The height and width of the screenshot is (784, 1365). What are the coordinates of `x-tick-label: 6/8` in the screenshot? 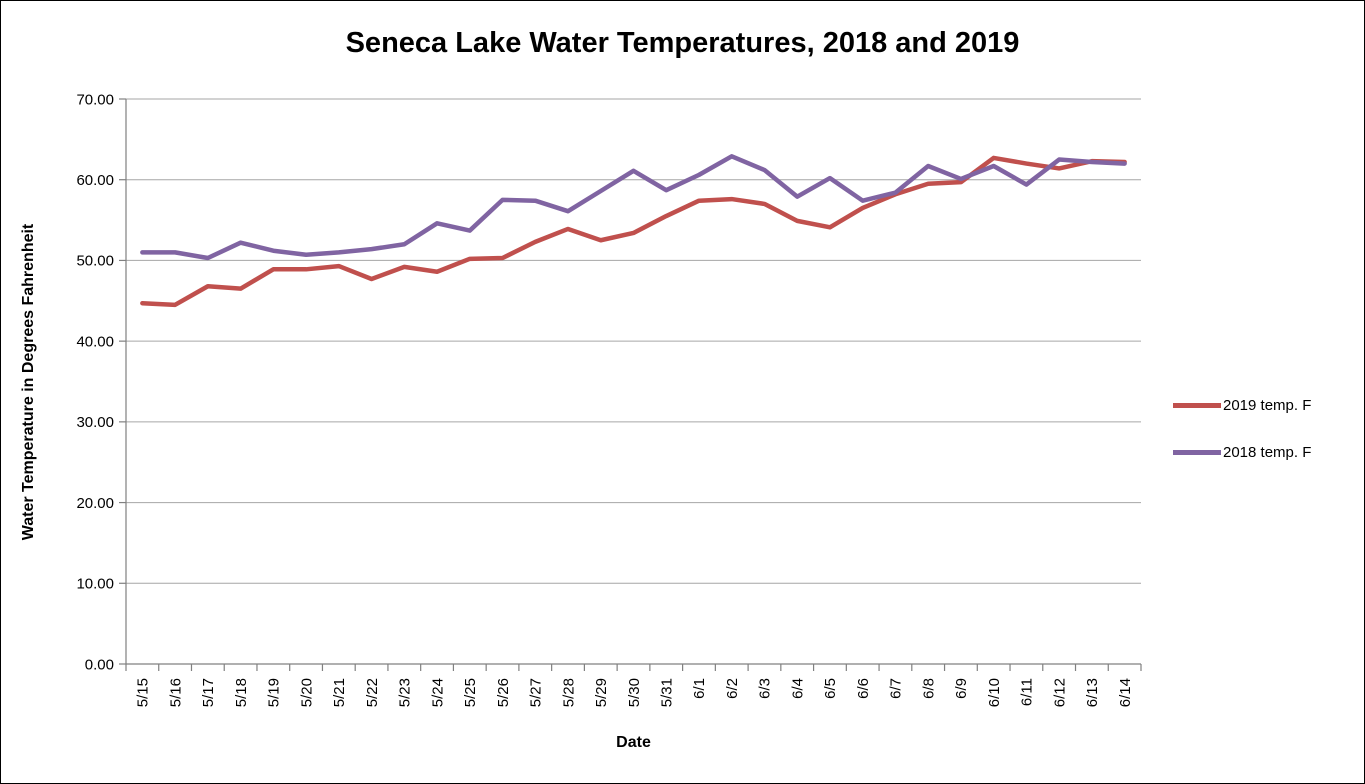 It's located at (928, 688).